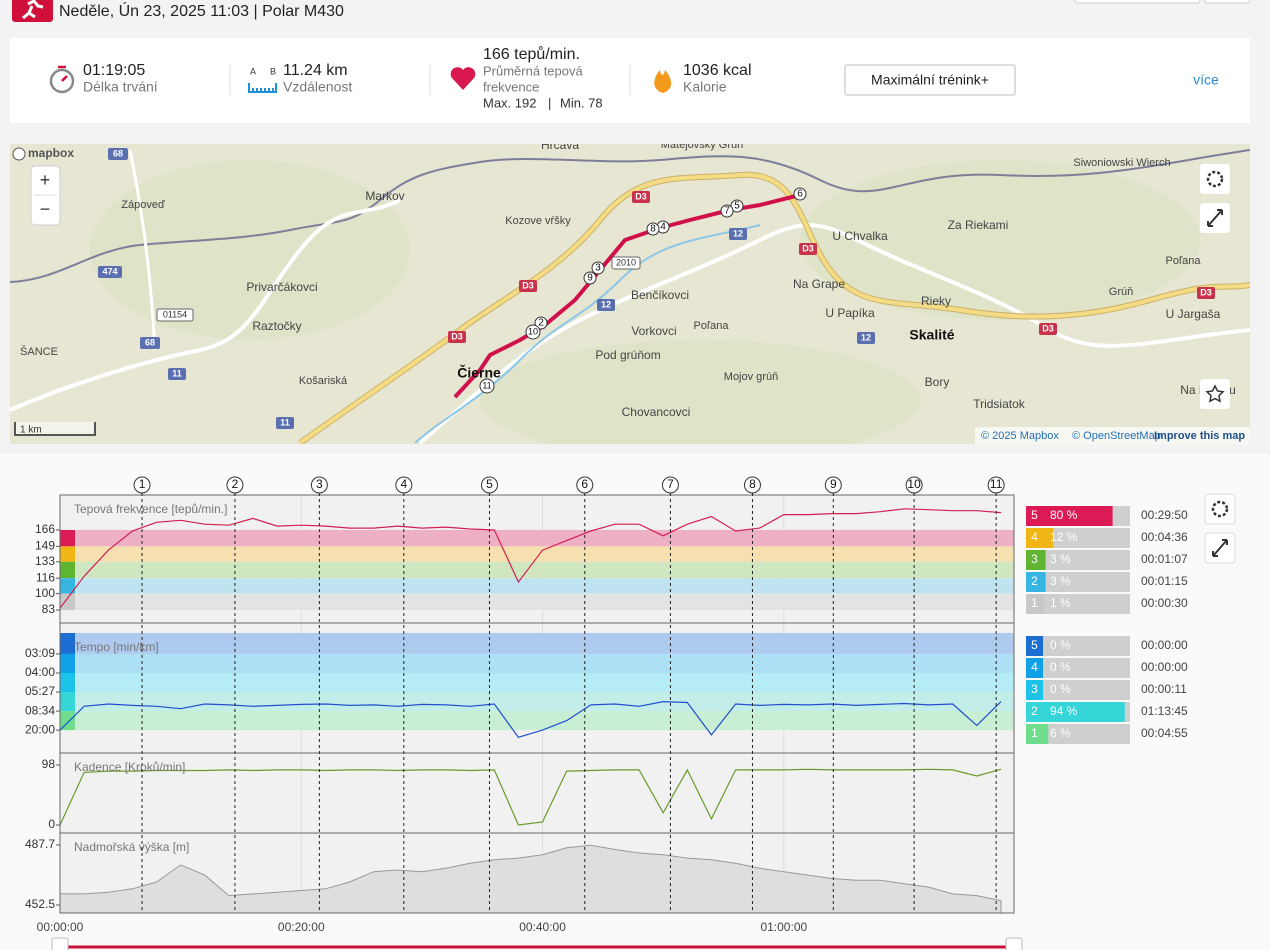  Describe the element at coordinates (1215, 394) in the screenshot. I see `map-favorite-button` at that location.